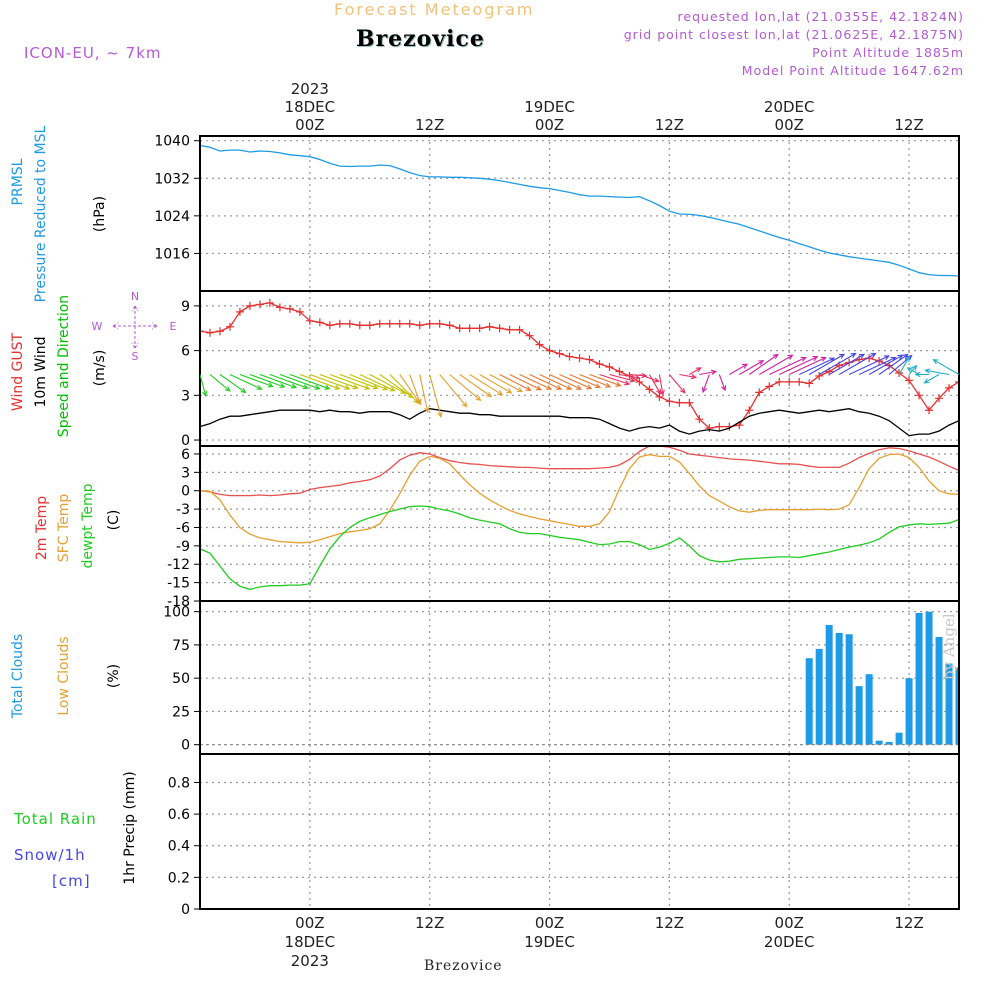  What do you see at coordinates (183, 547) in the screenshot?
I see `y-tick-label: -9` at bounding box center [183, 547].